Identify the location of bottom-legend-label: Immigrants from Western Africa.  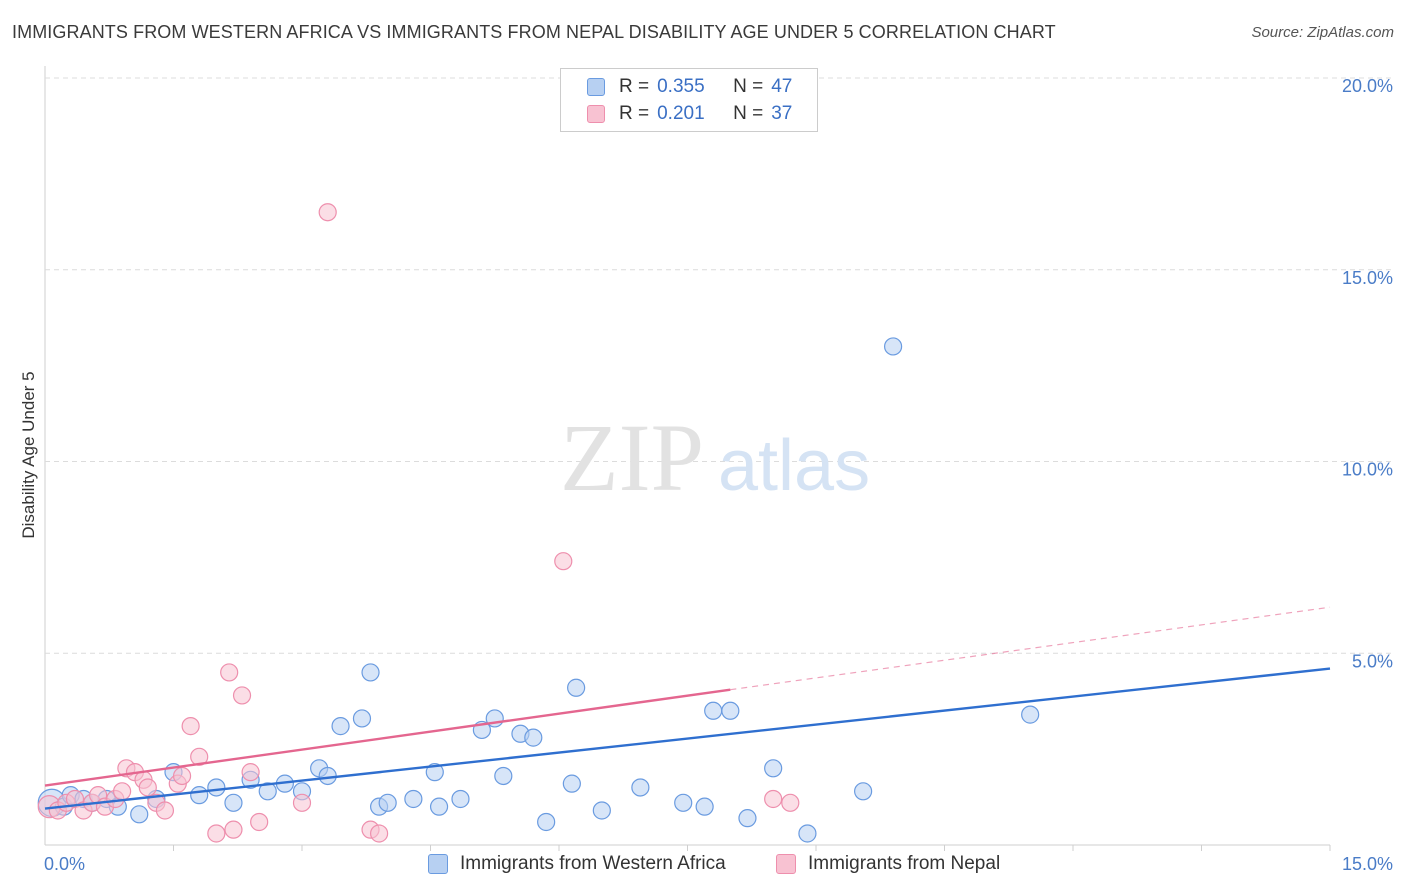
(593, 863).